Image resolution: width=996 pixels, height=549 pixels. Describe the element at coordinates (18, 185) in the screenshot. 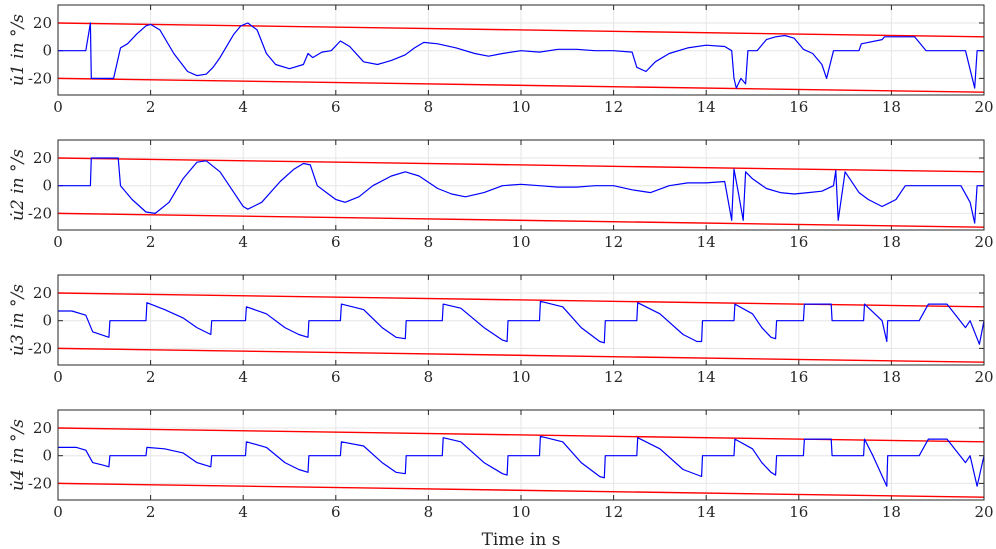

I see `subplot-2-ylabel: u̇2 in °/s` at that location.